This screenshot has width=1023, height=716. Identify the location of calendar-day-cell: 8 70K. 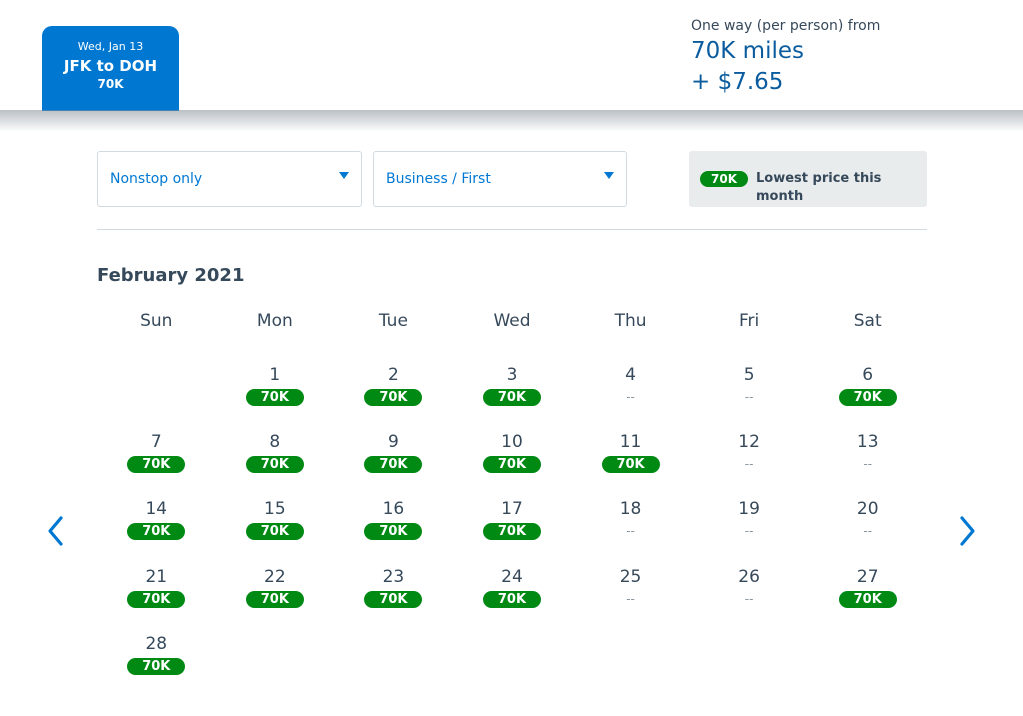
(275, 456).